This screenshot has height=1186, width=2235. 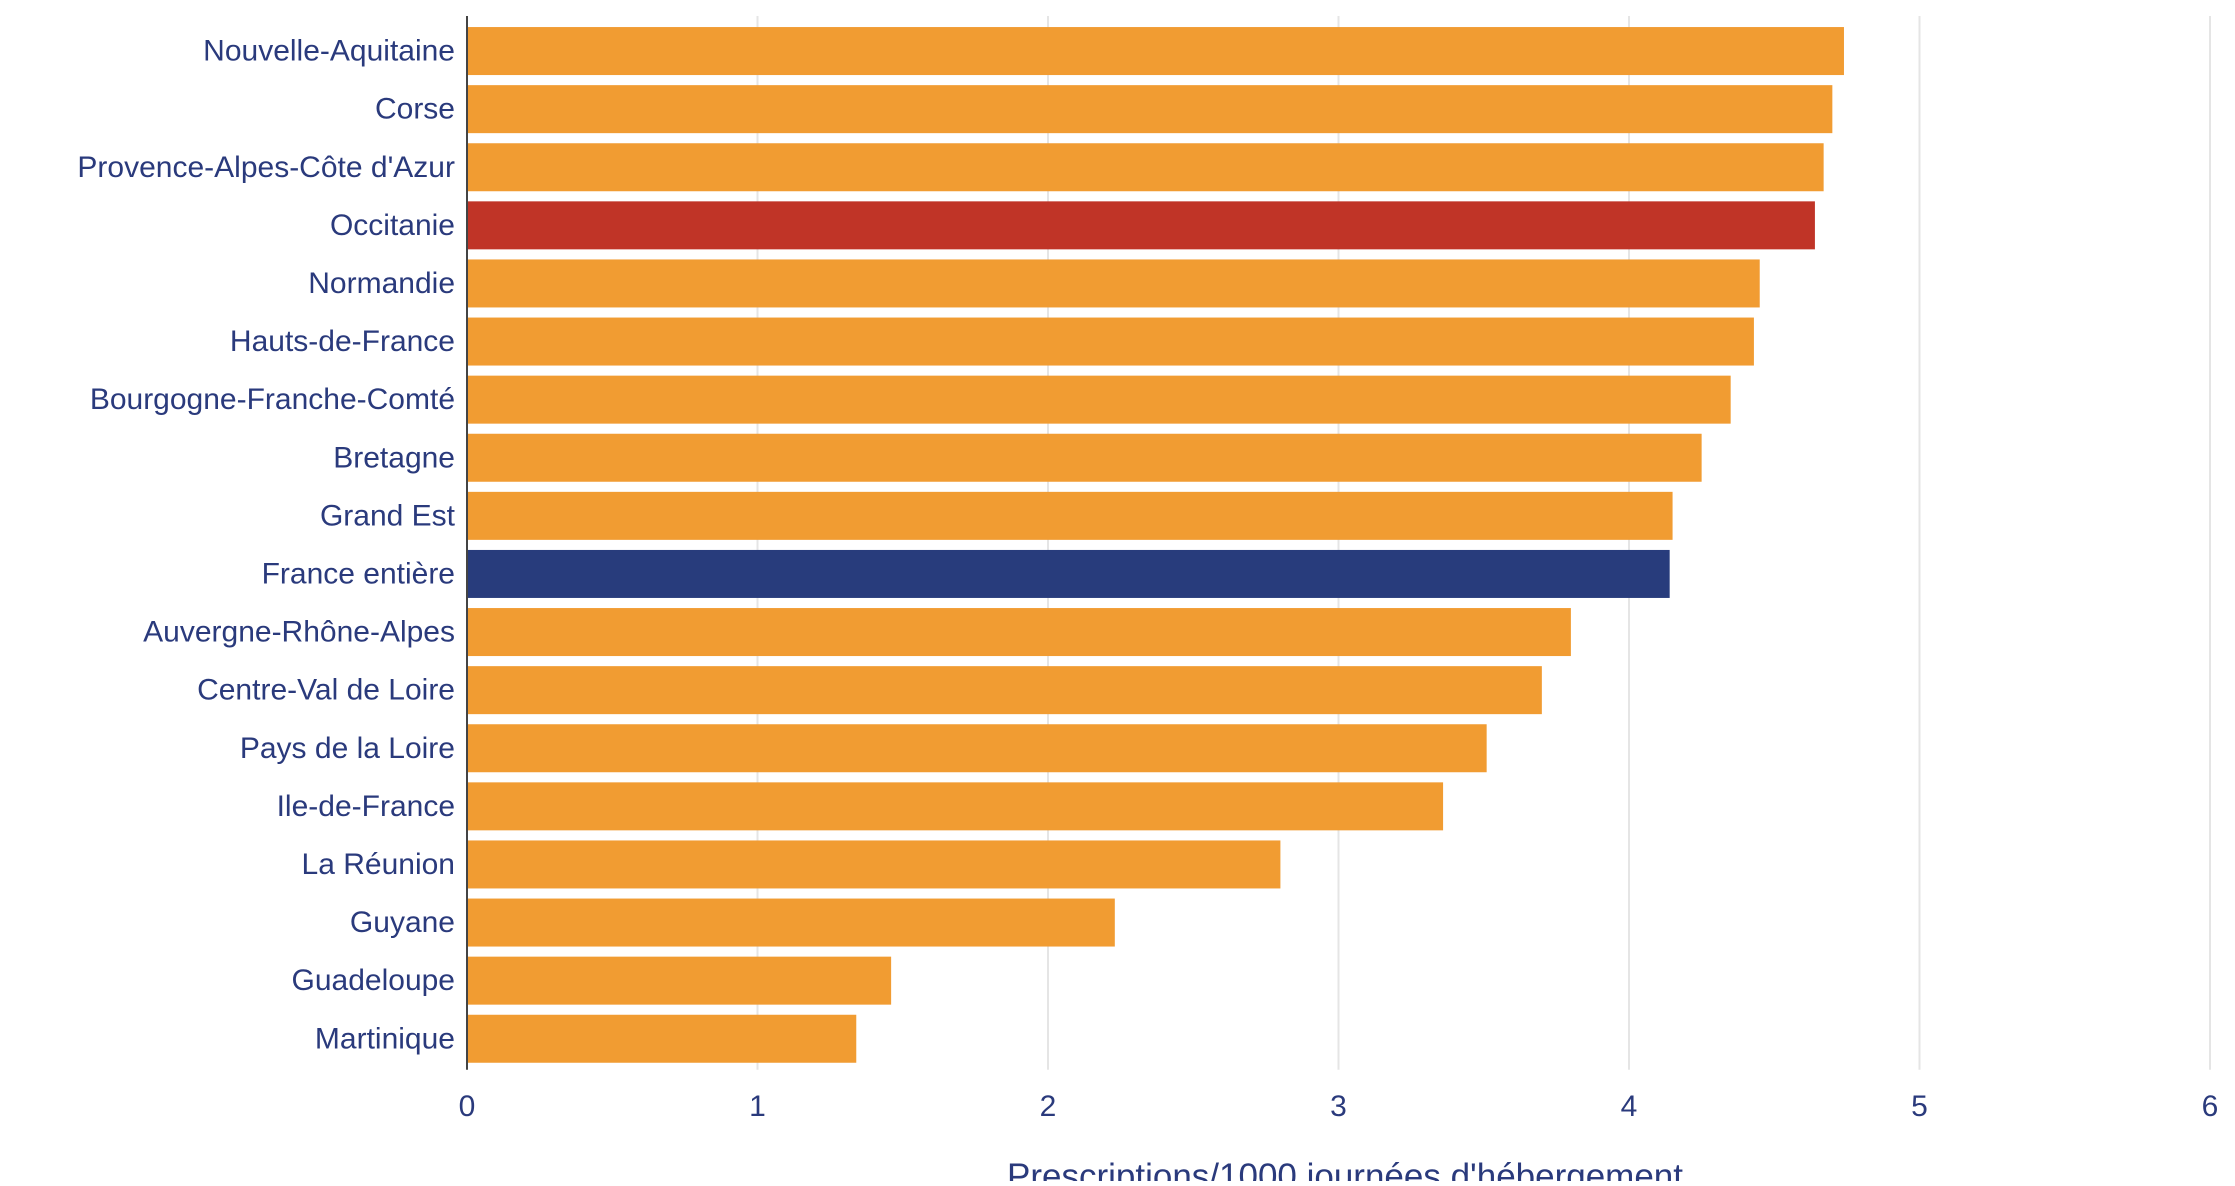 I want to click on x-tick-label-4: 4, so click(x=1629, y=1106).